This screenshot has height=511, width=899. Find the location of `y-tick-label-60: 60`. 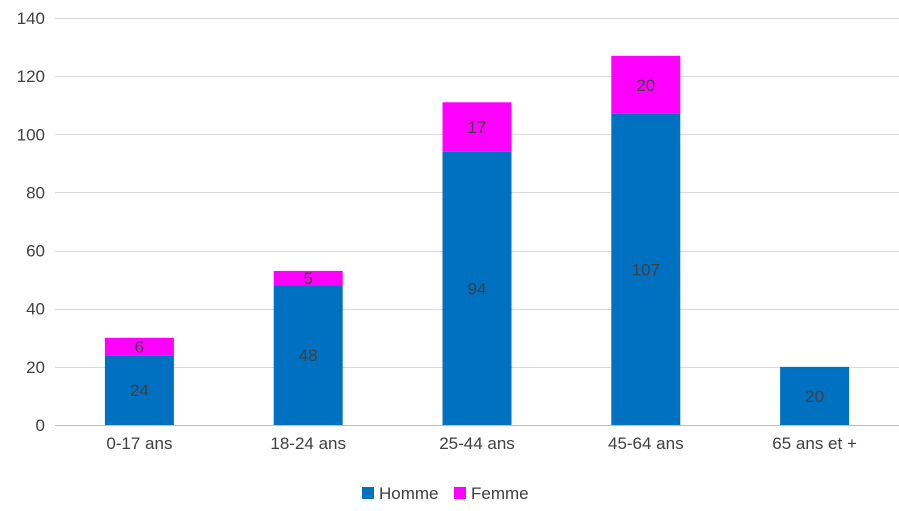

y-tick-label-60: 60 is located at coordinates (35, 251).